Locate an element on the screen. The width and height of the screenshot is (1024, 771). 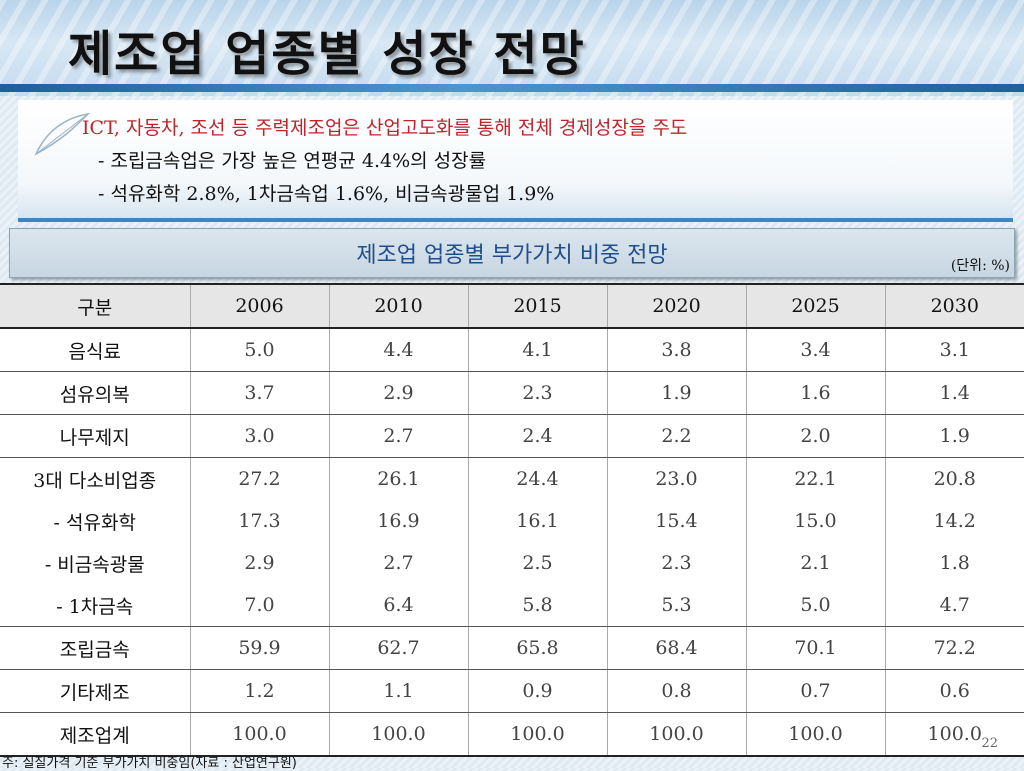
table-row: 3대 다소비업종 27.2 26.1 24.4 23.0 22.1 20.8 is located at coordinates (512, 478).